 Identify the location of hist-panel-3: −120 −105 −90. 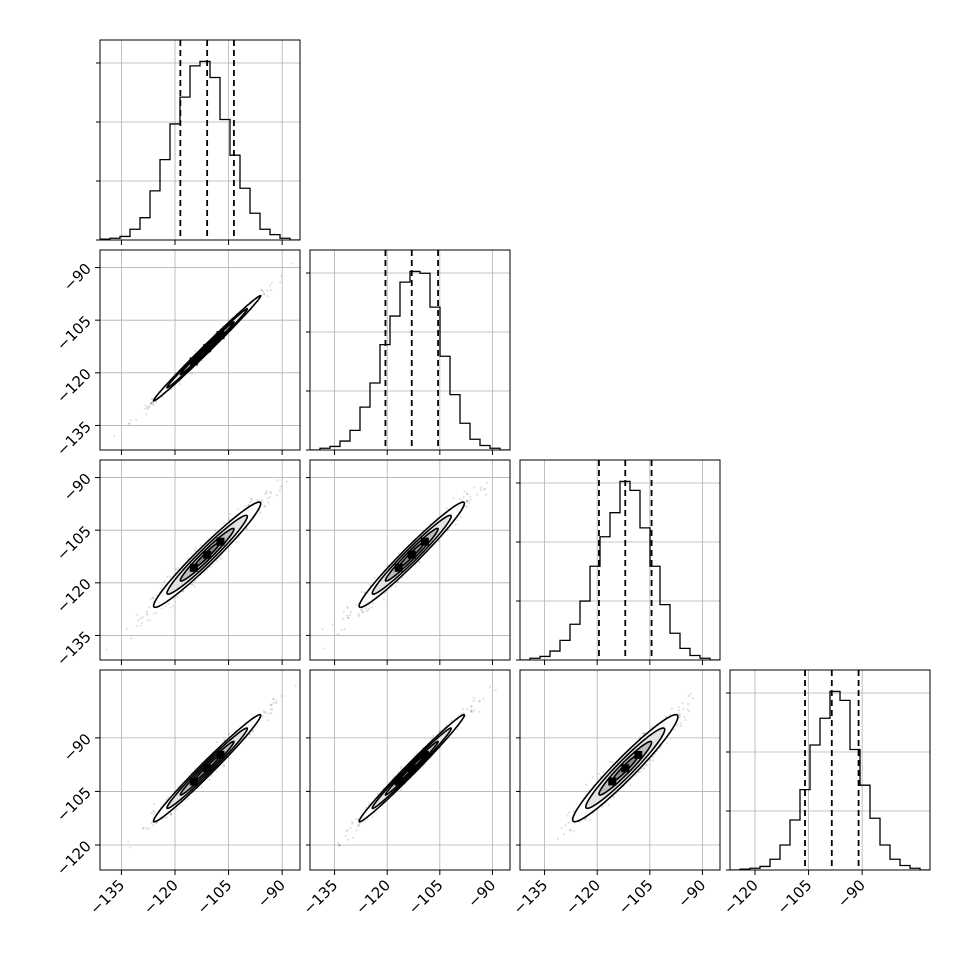
(825, 793).